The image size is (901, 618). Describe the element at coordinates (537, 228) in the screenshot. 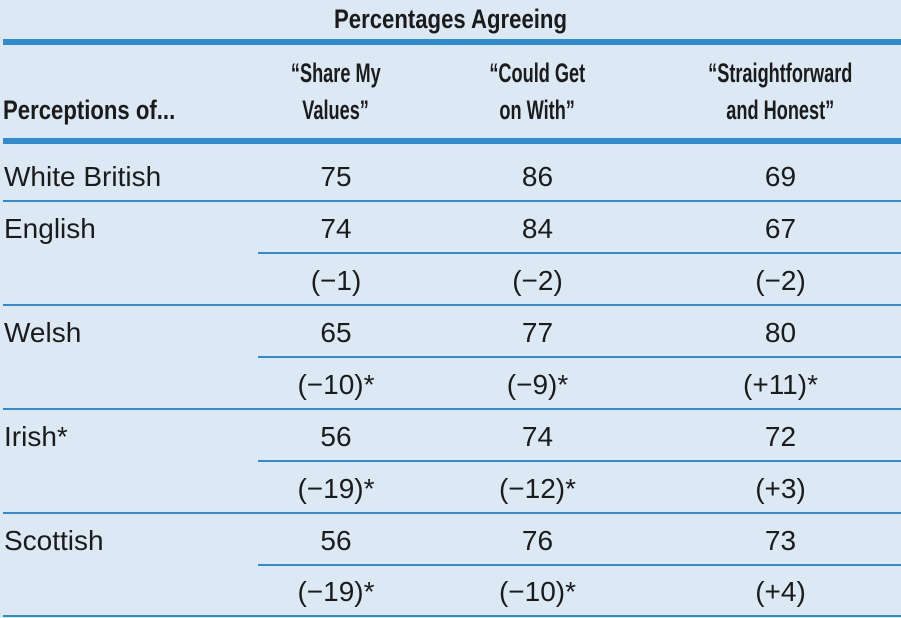

I see `table-cell: 84` at that location.